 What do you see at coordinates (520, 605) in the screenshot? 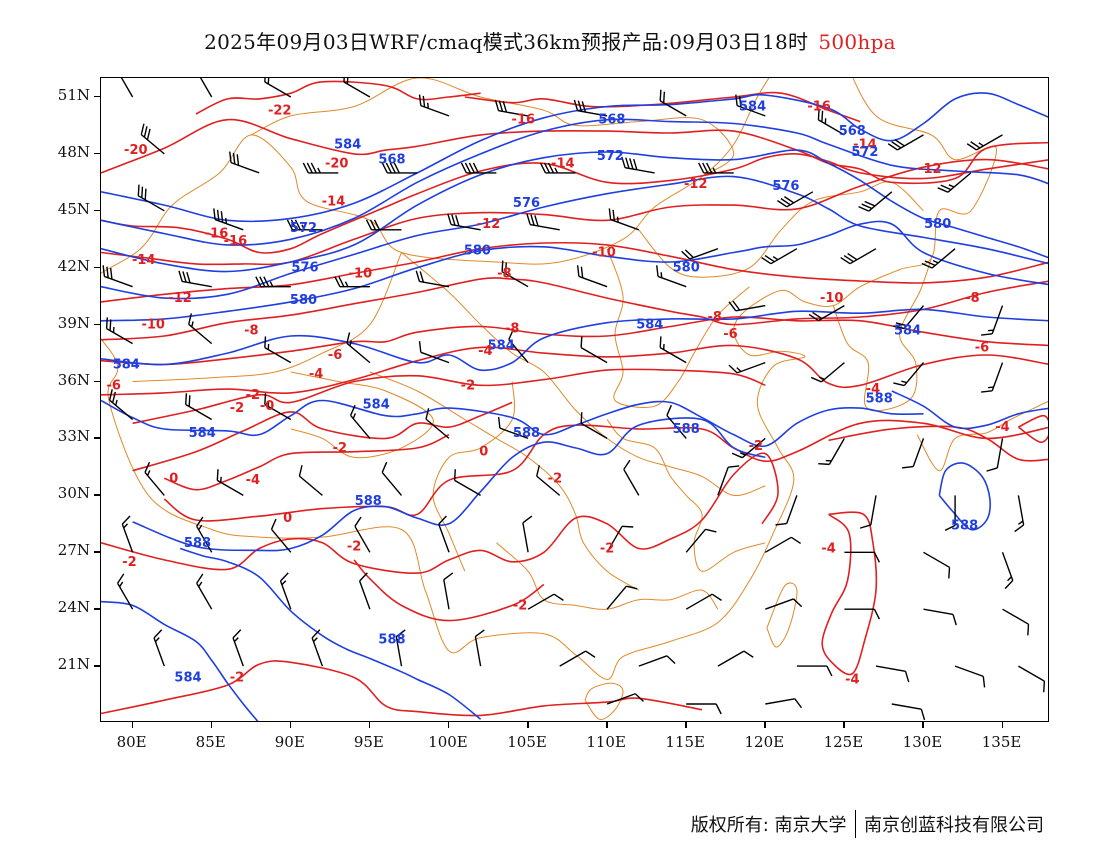
I see `contour-label: -2` at bounding box center [520, 605].